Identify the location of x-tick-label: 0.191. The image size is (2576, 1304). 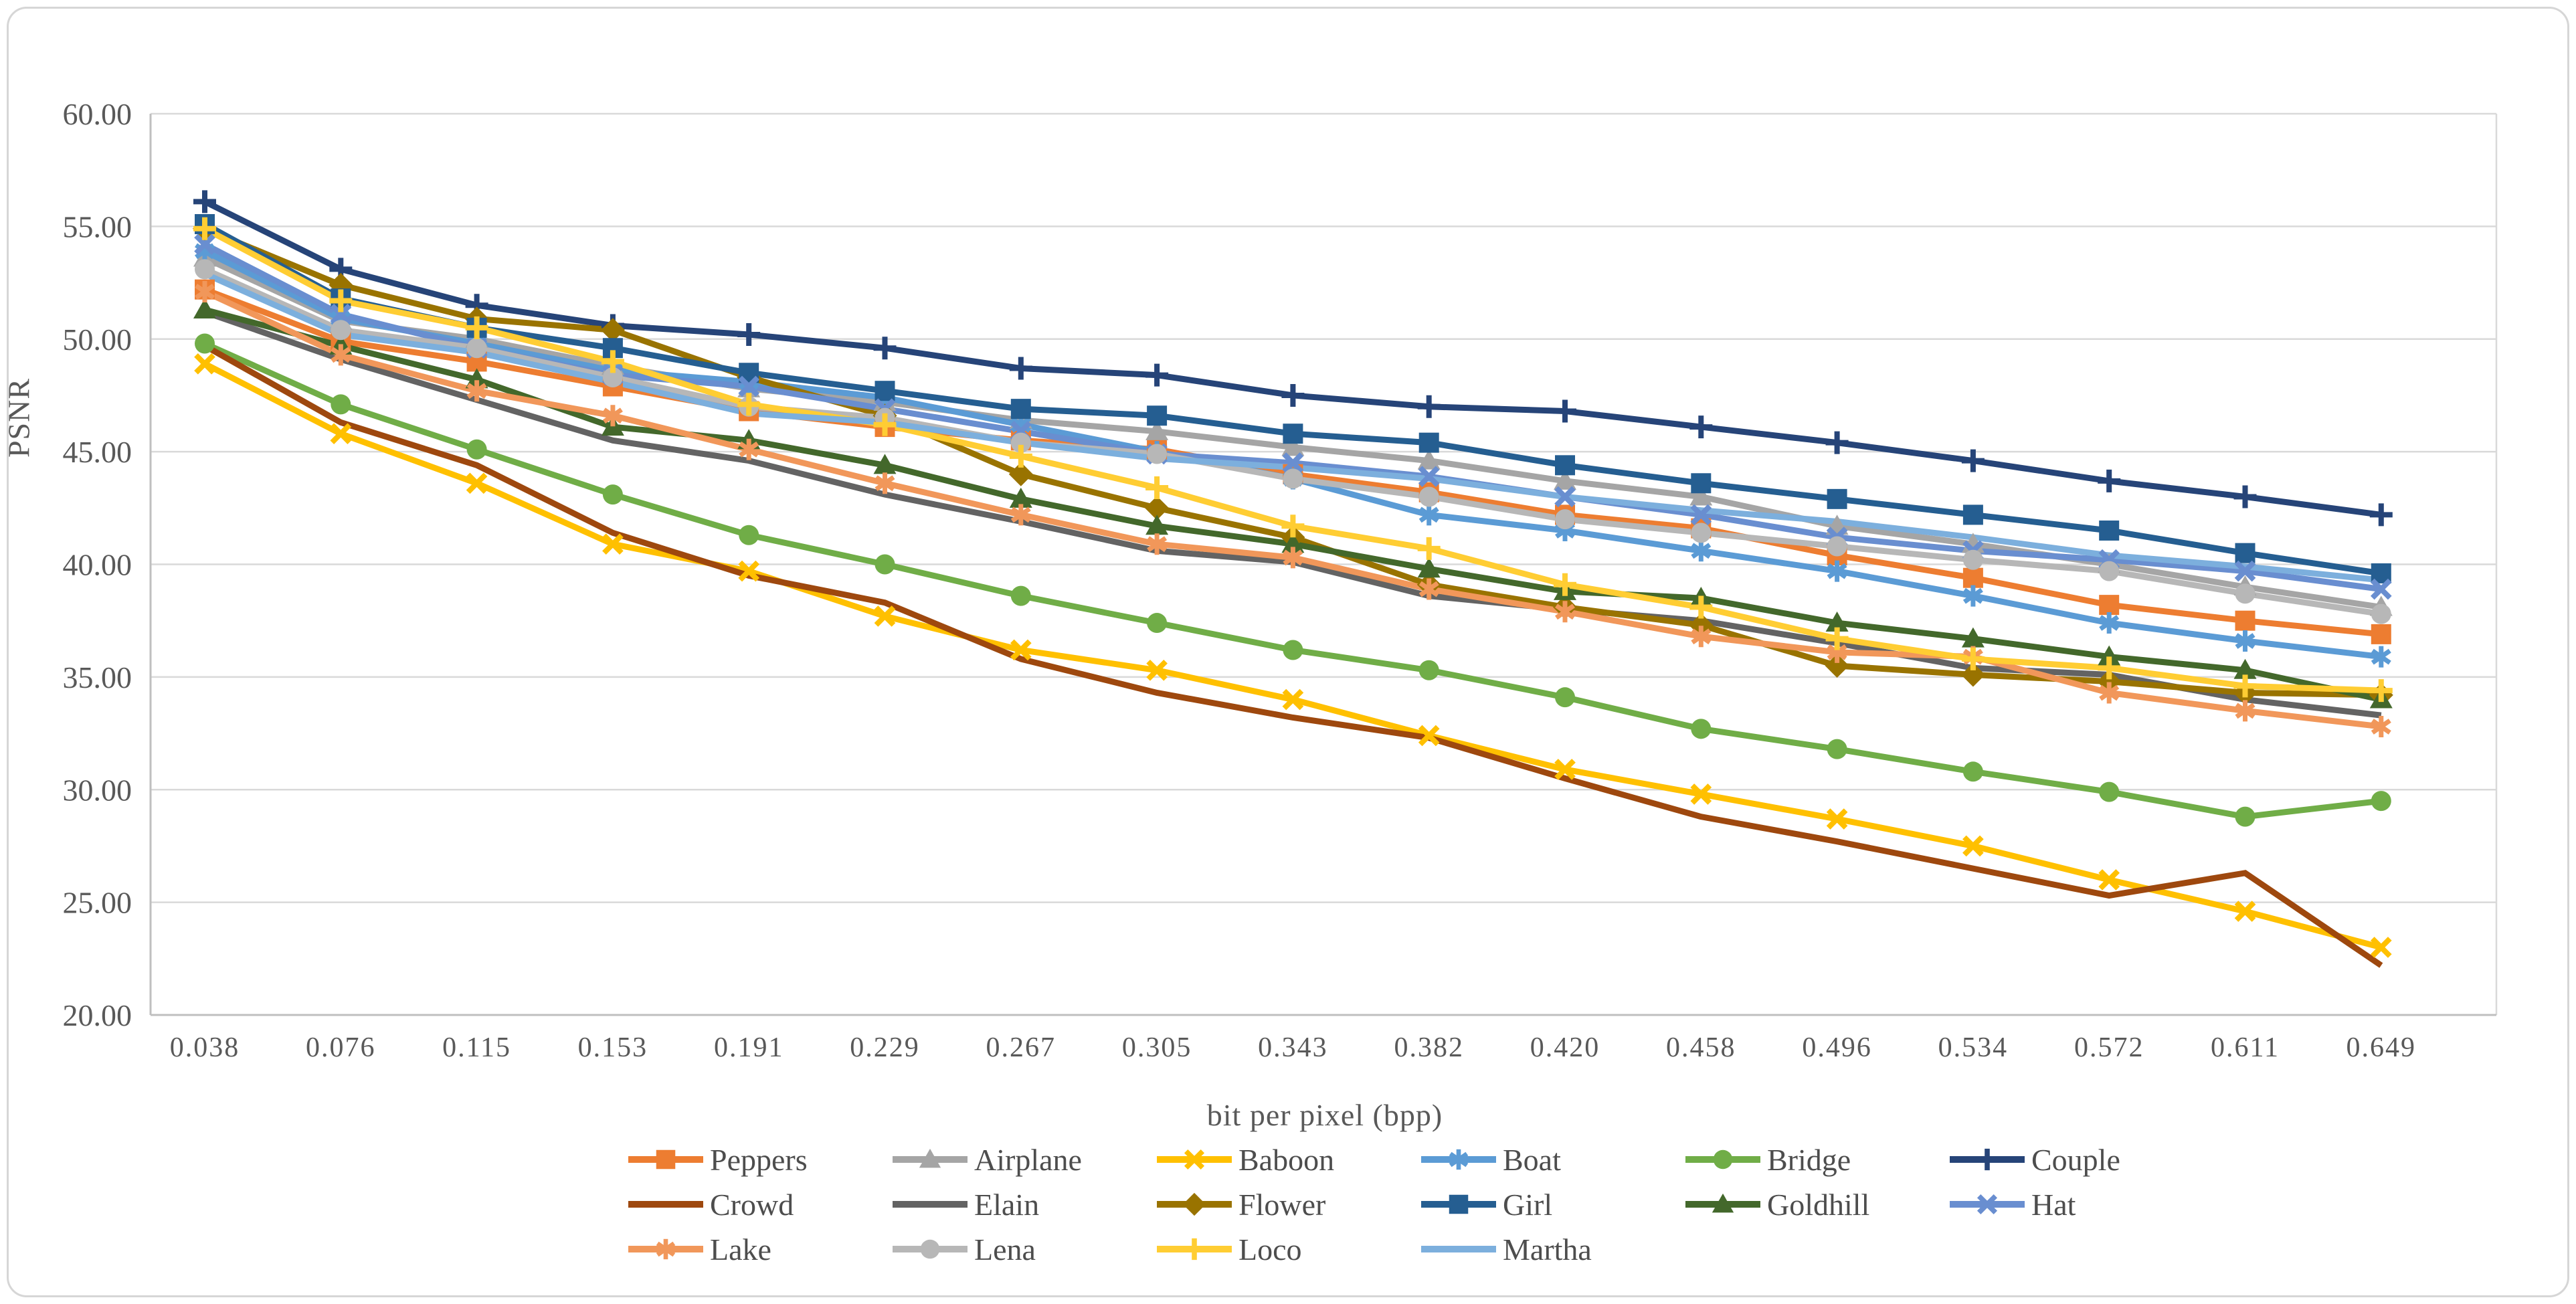
(749, 1047).